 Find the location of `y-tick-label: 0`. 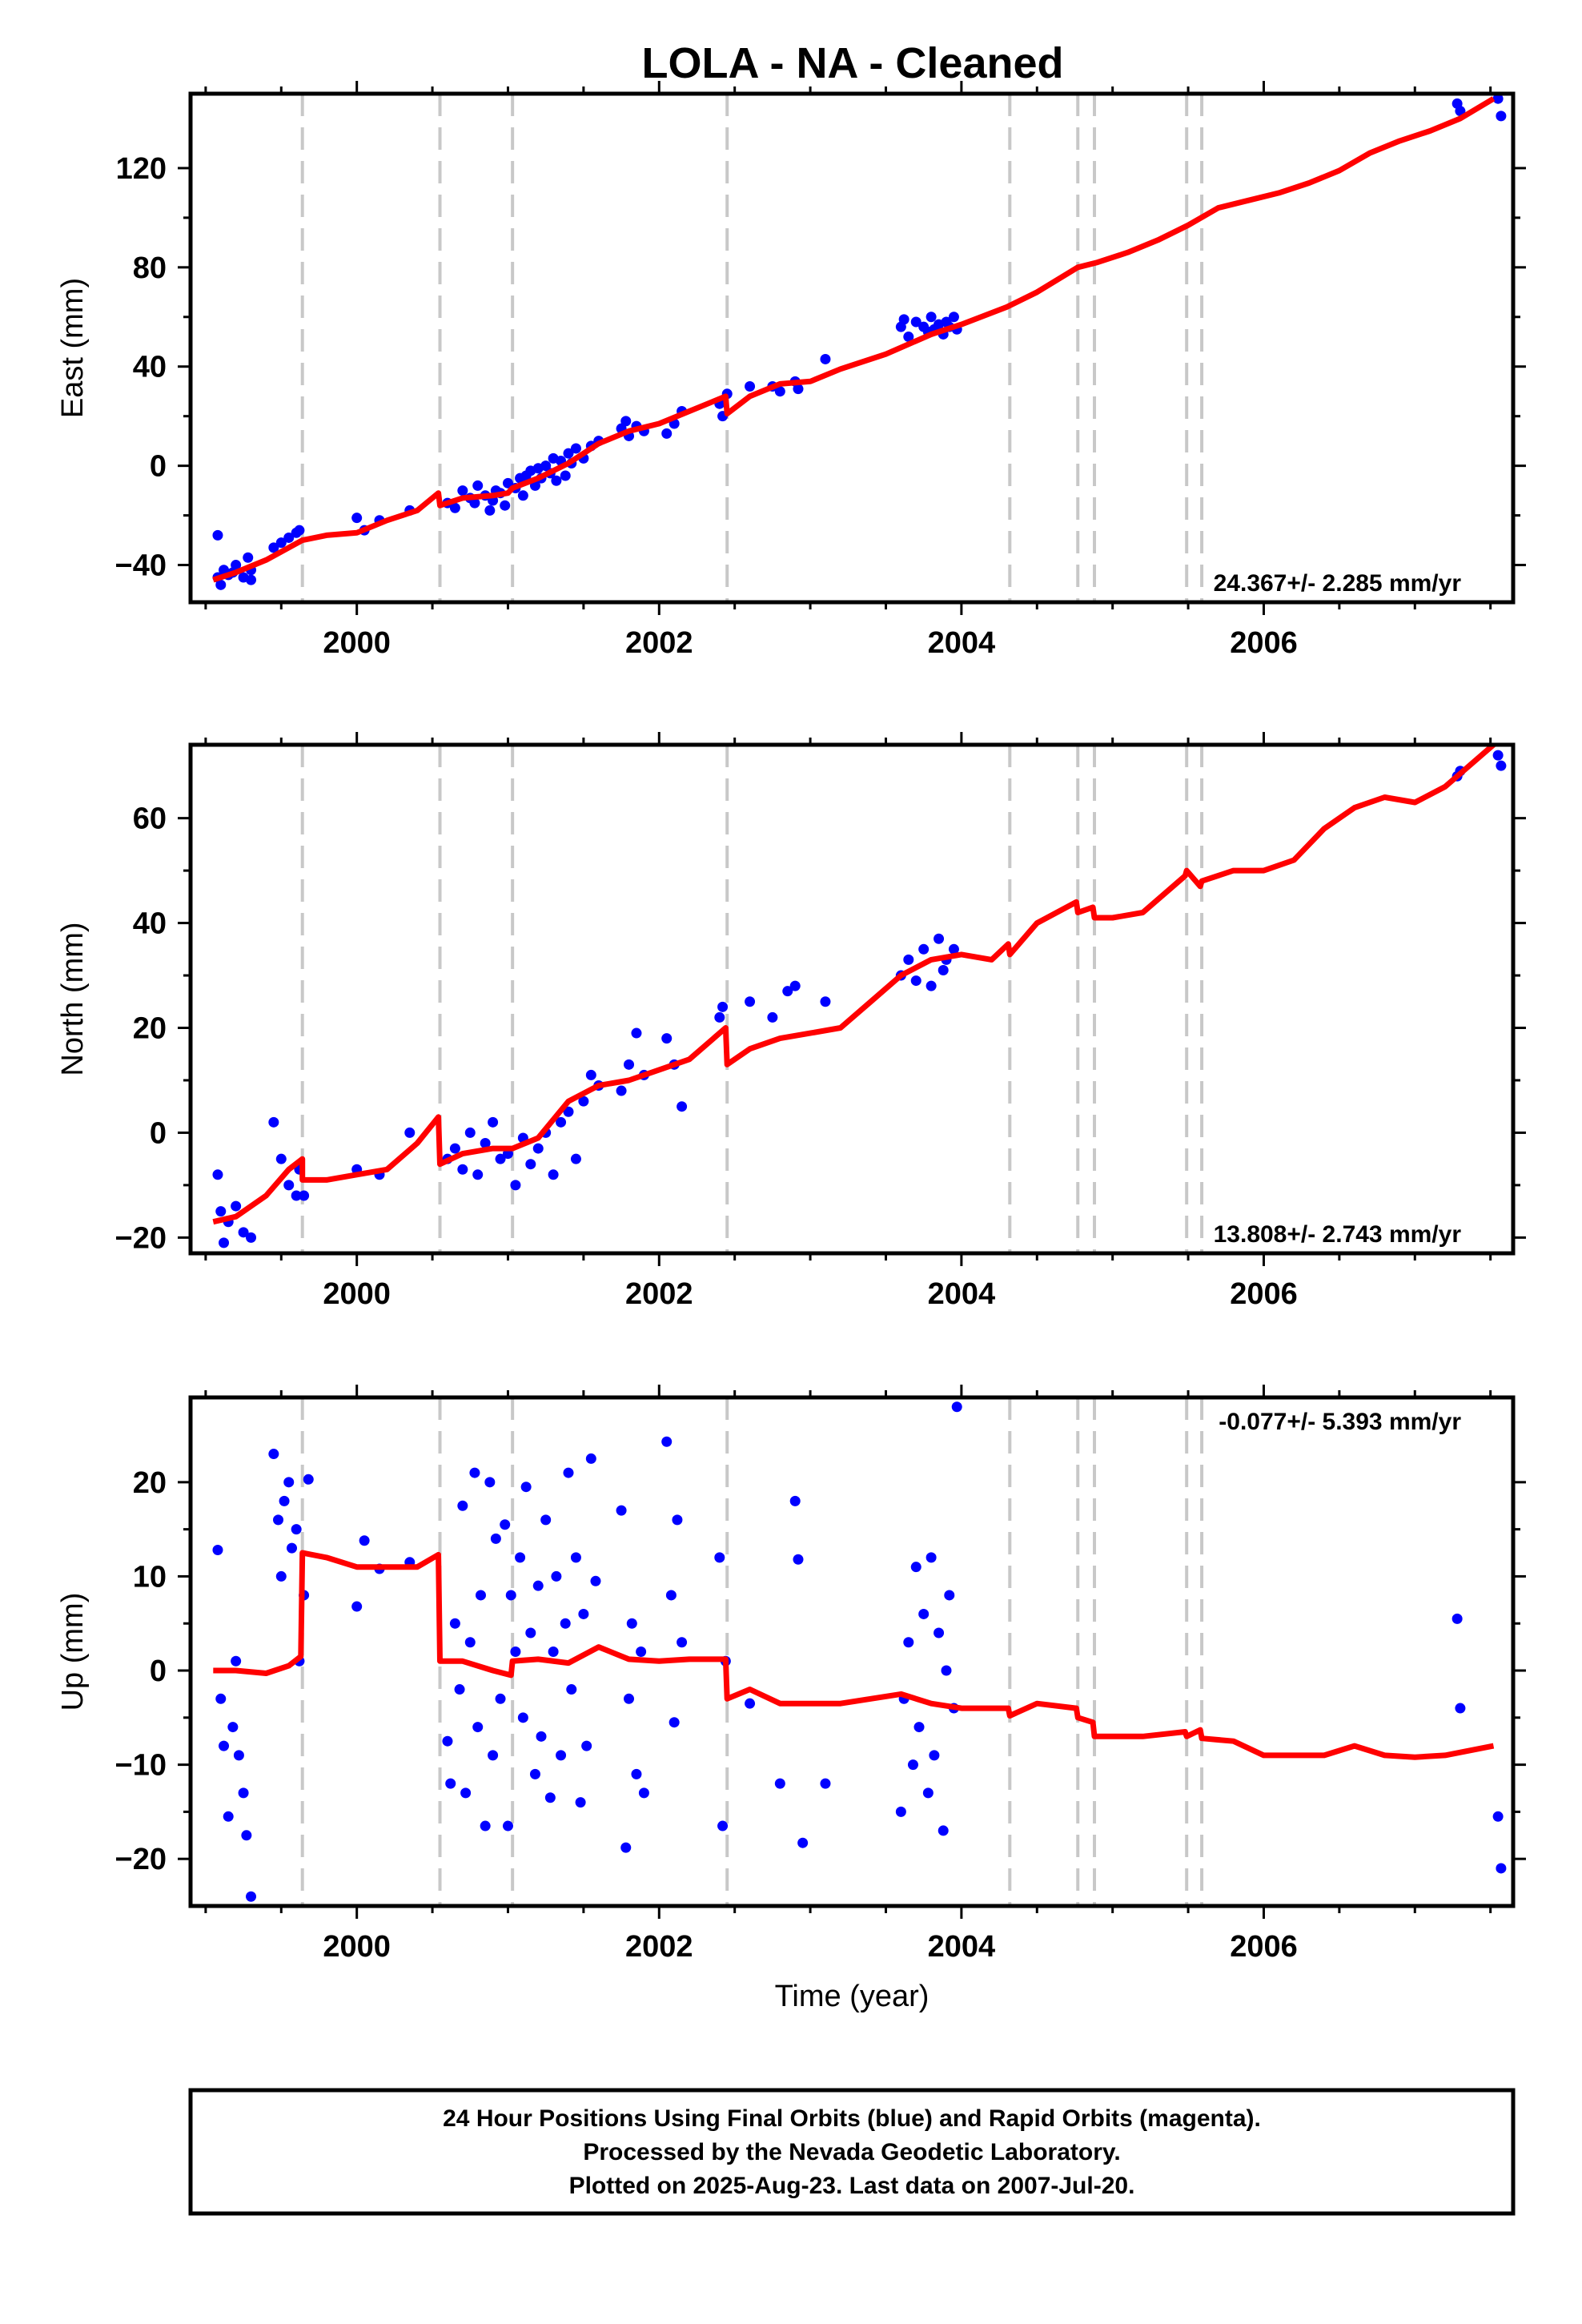

y-tick-label: 0 is located at coordinates (158, 1672).